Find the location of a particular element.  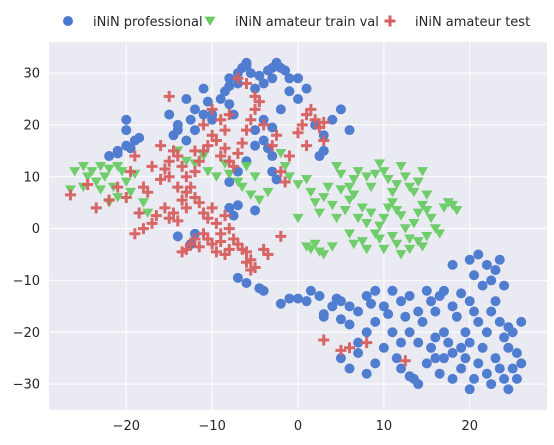

y-tick-label: 20 is located at coordinates (31, 125).